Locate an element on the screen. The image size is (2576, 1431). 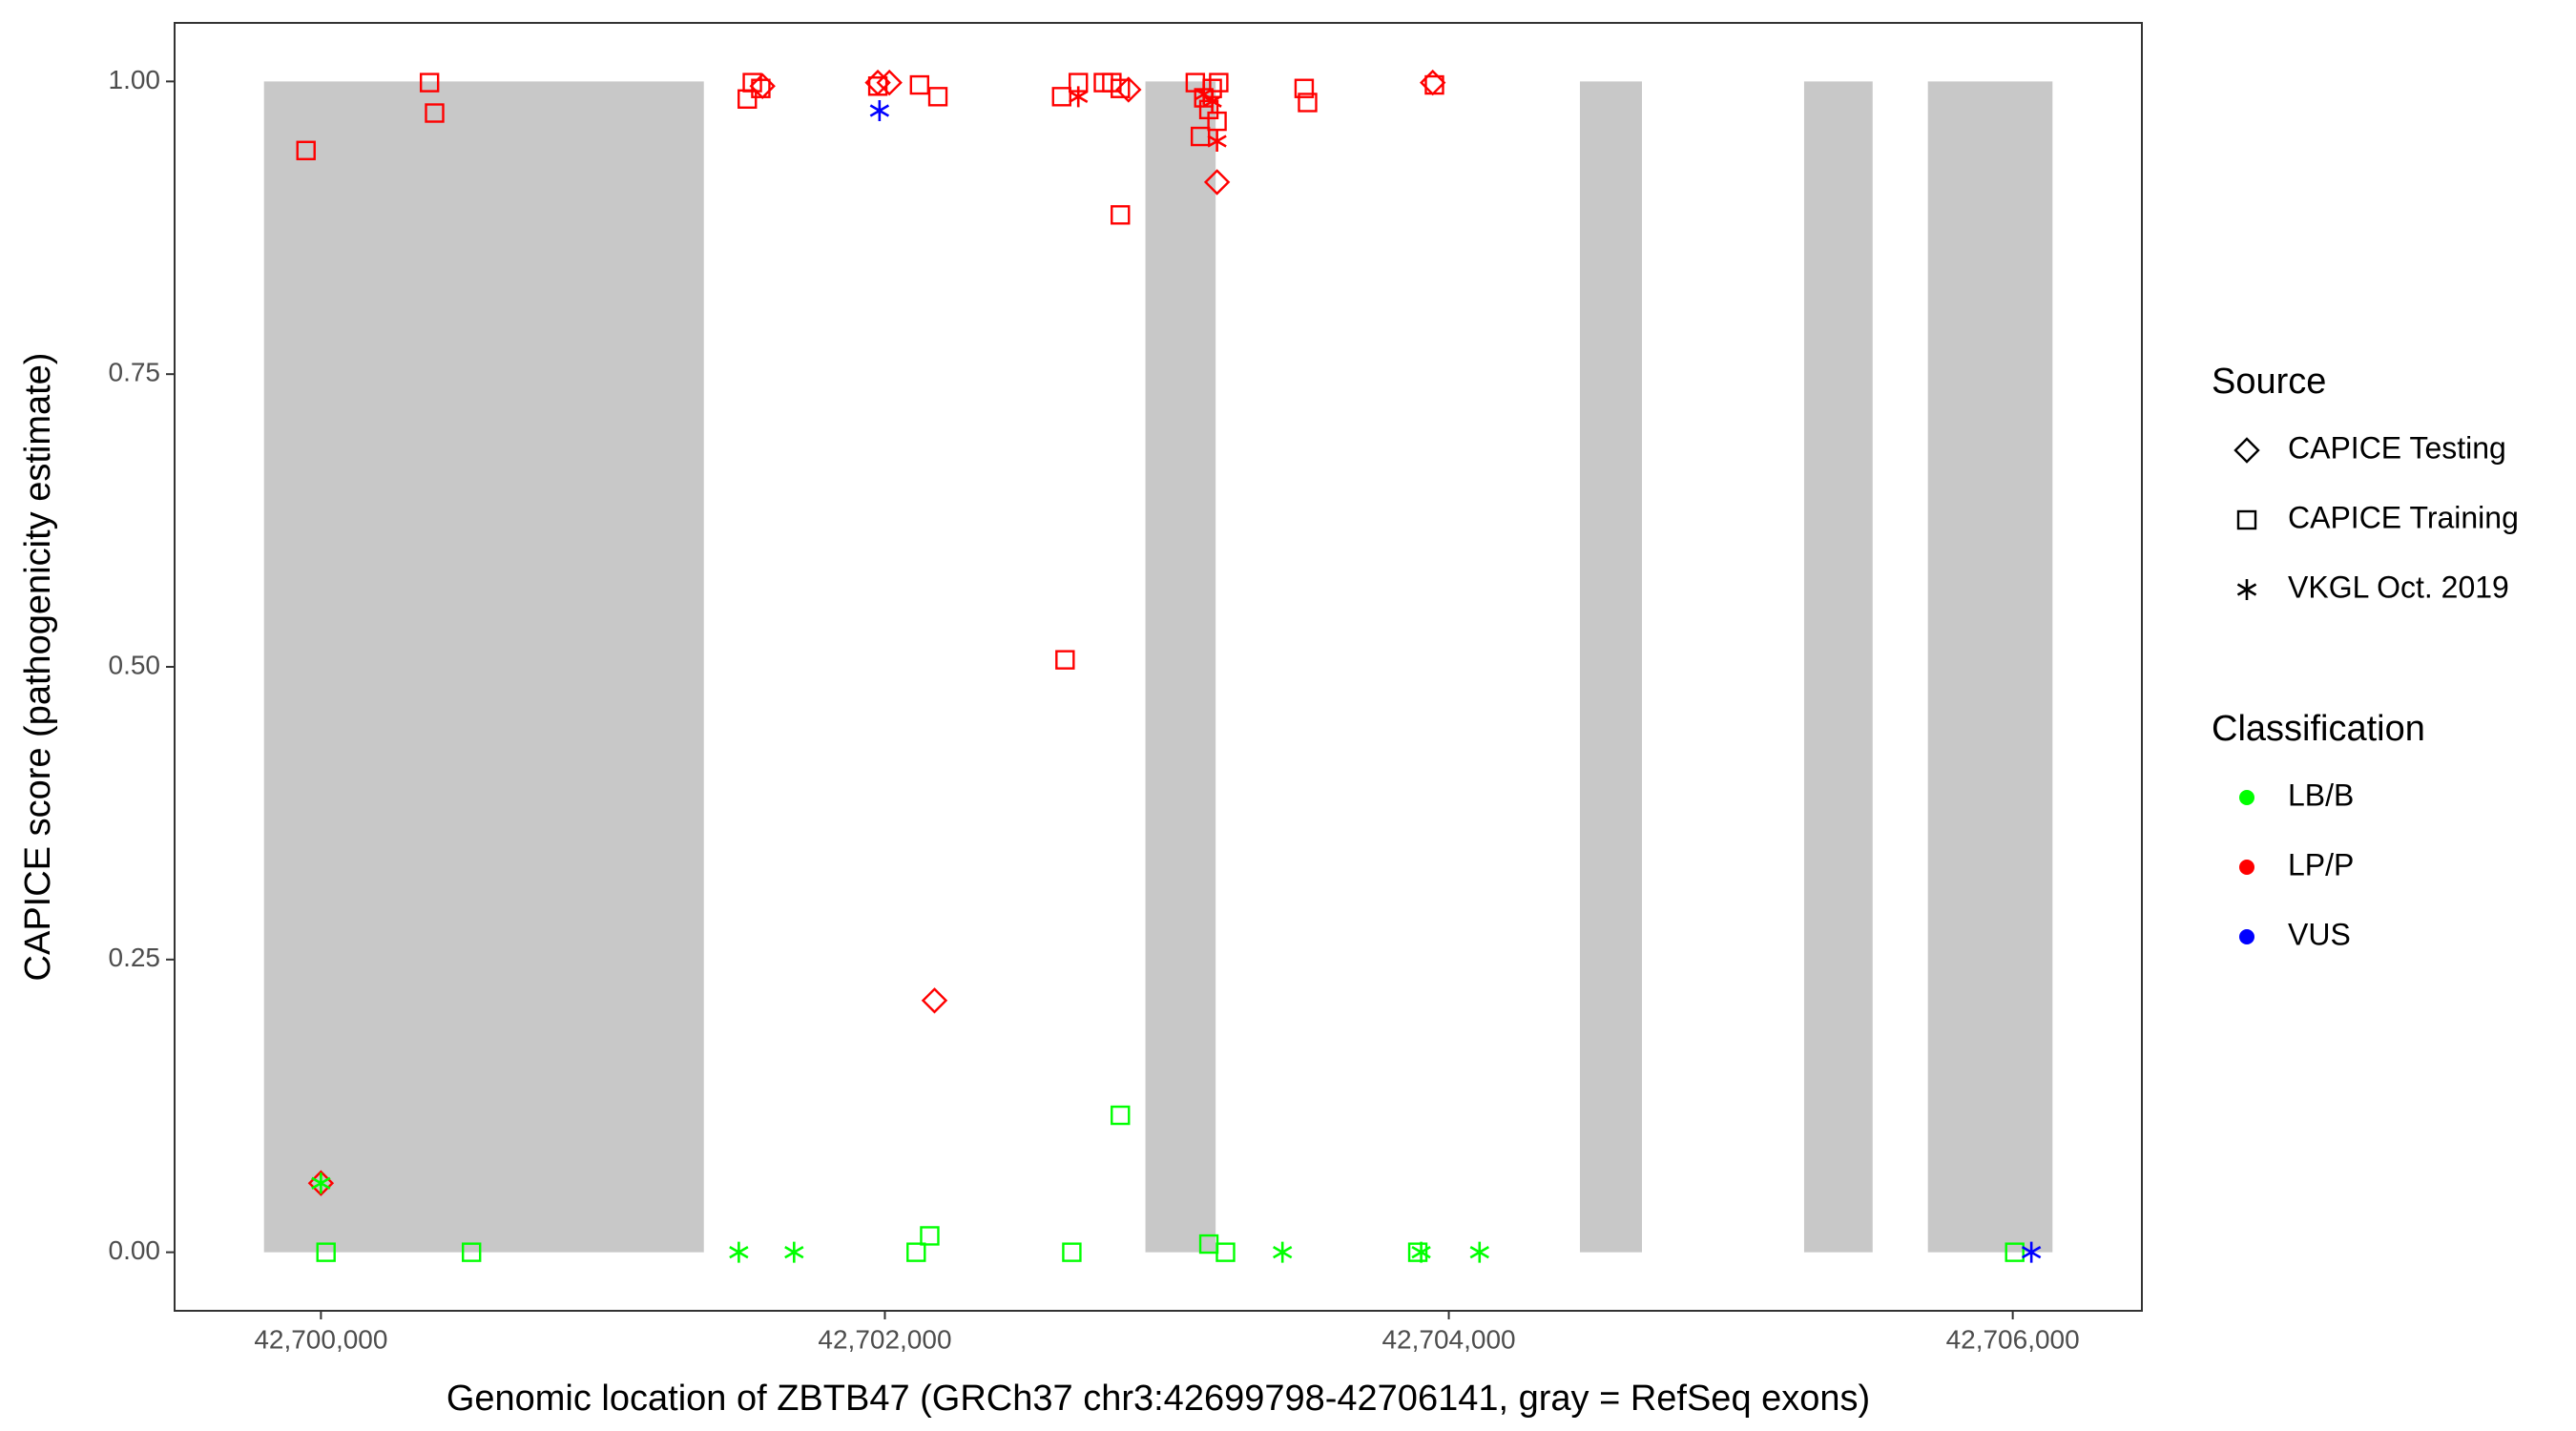
legend-label: CAPICE Training is located at coordinates (2403, 517).